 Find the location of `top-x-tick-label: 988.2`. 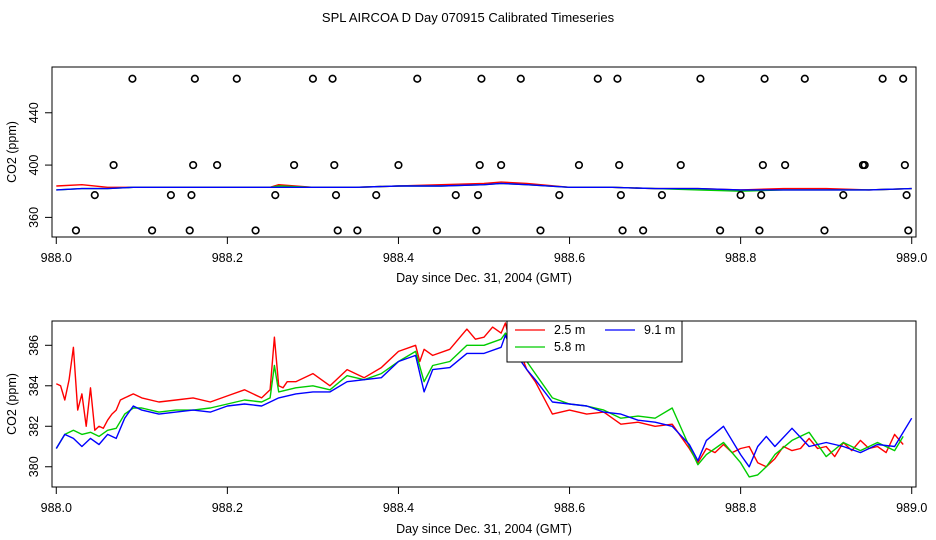

top-x-tick-label: 988.2 is located at coordinates (227, 258).